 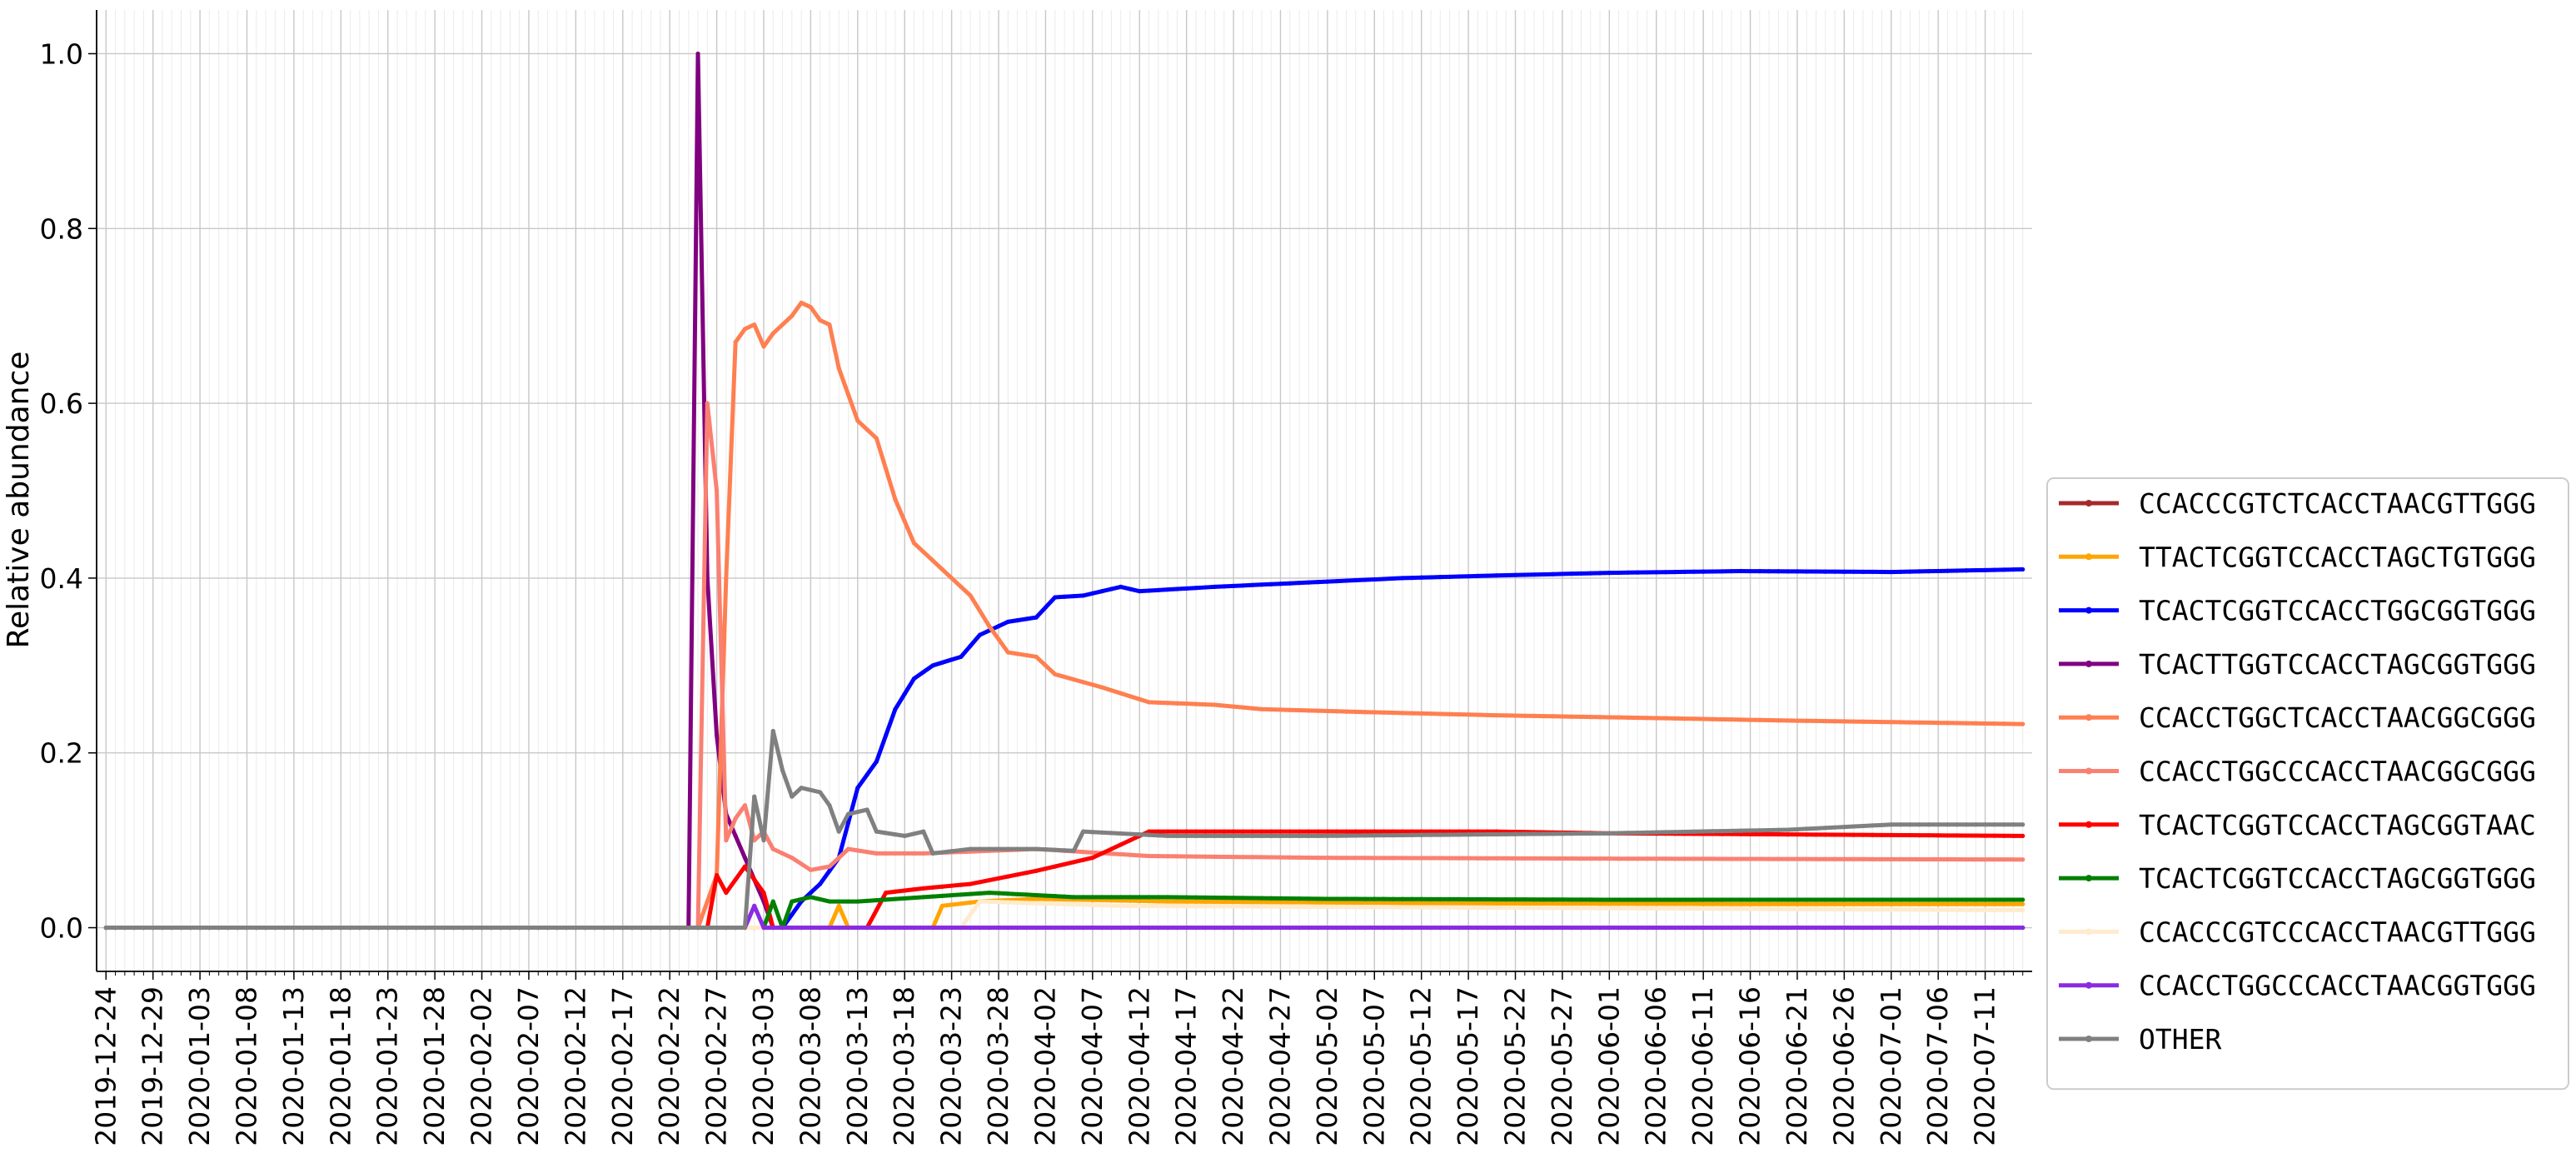 What do you see at coordinates (2180, 1039) in the screenshot?
I see `legend-label: OTHER` at bounding box center [2180, 1039].